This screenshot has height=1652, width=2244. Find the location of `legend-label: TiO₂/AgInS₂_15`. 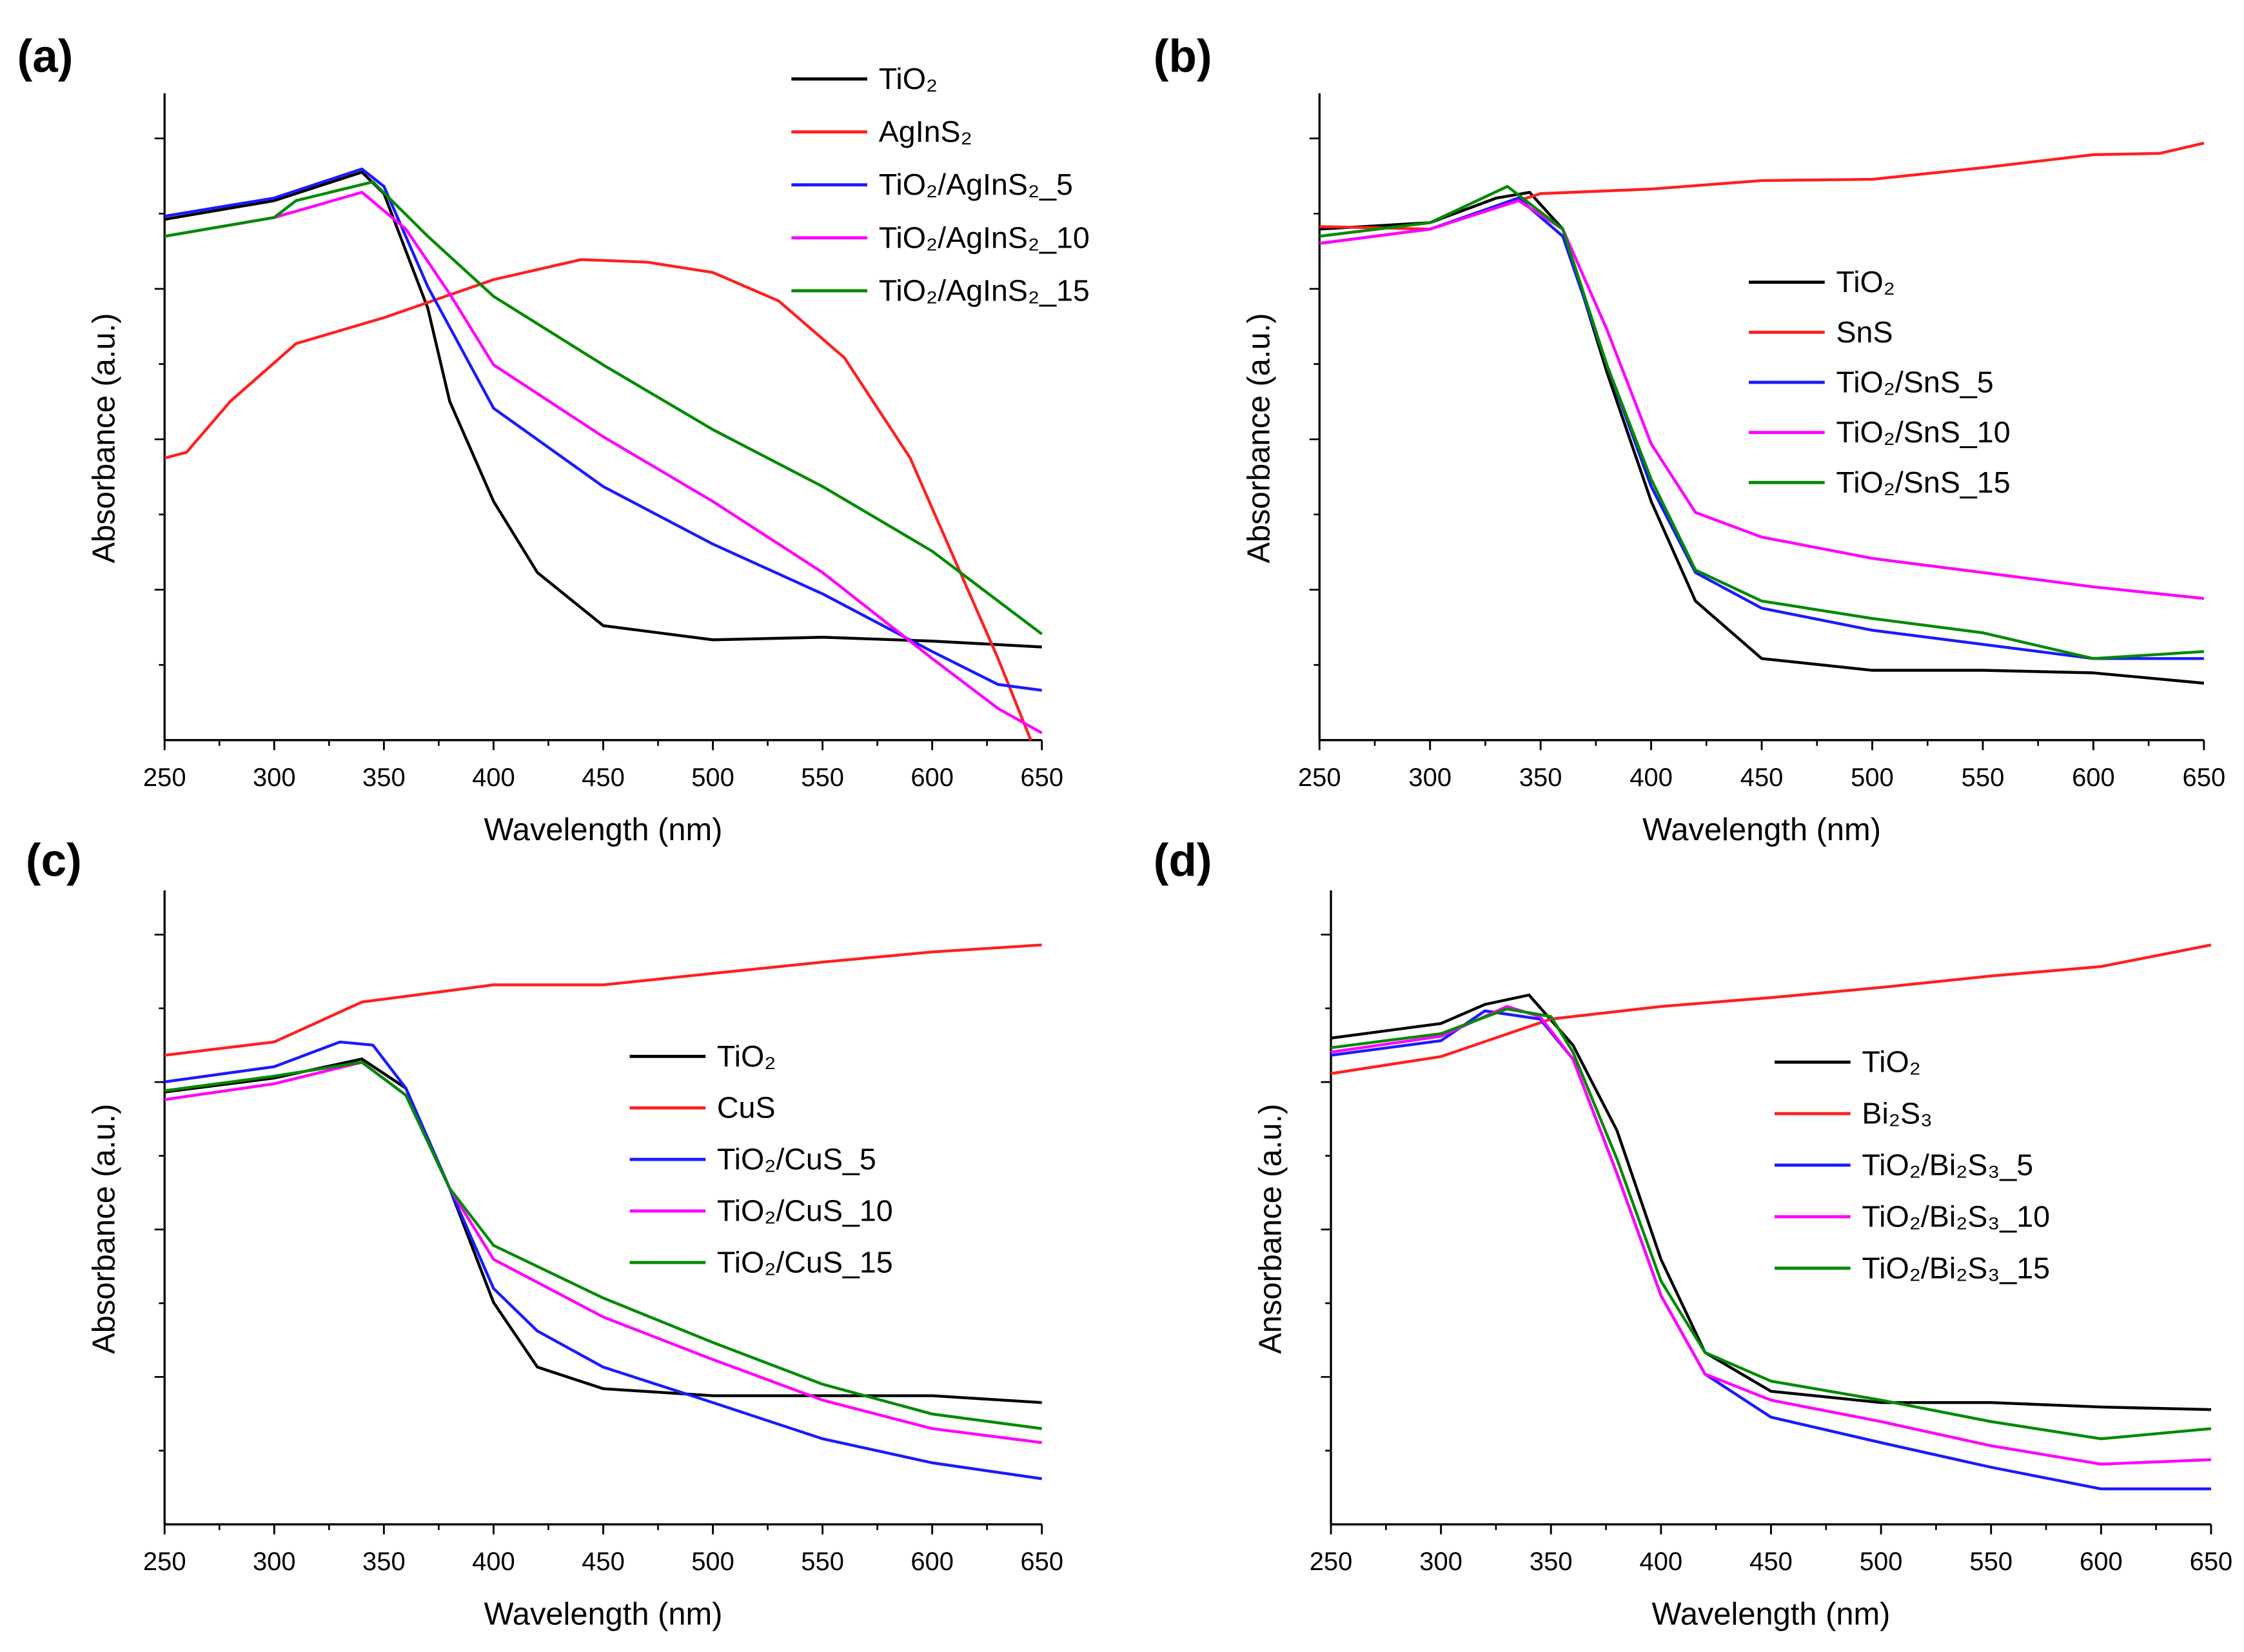

legend-label: TiO₂/AgInS₂_15 is located at coordinates (984, 290).